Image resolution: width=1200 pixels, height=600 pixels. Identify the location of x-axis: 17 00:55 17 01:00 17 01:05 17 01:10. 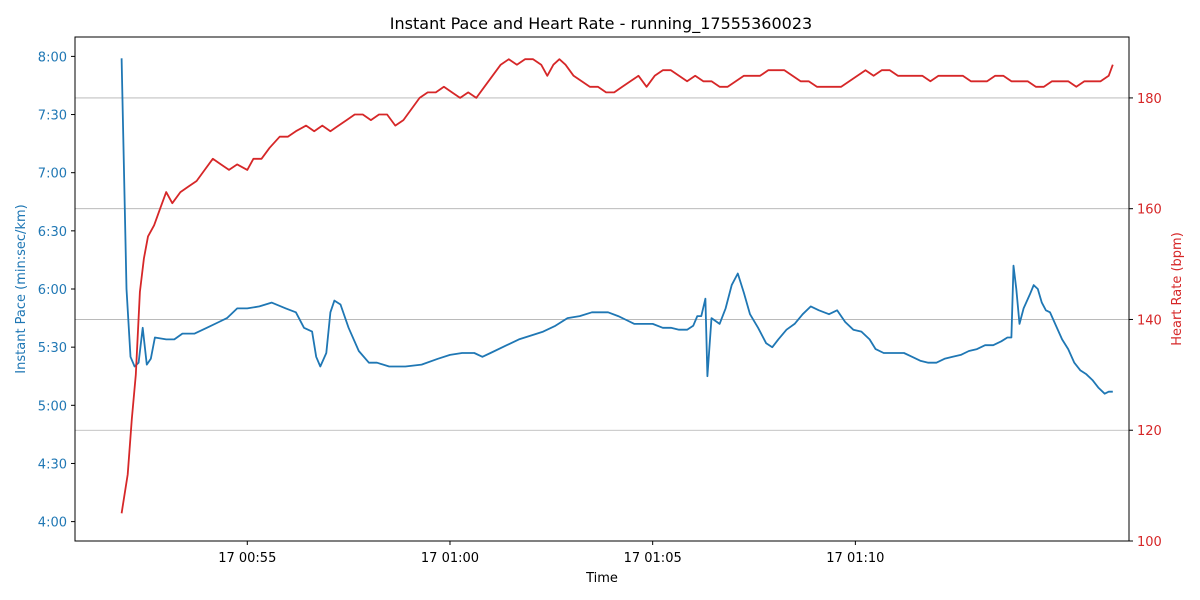
(551, 553).